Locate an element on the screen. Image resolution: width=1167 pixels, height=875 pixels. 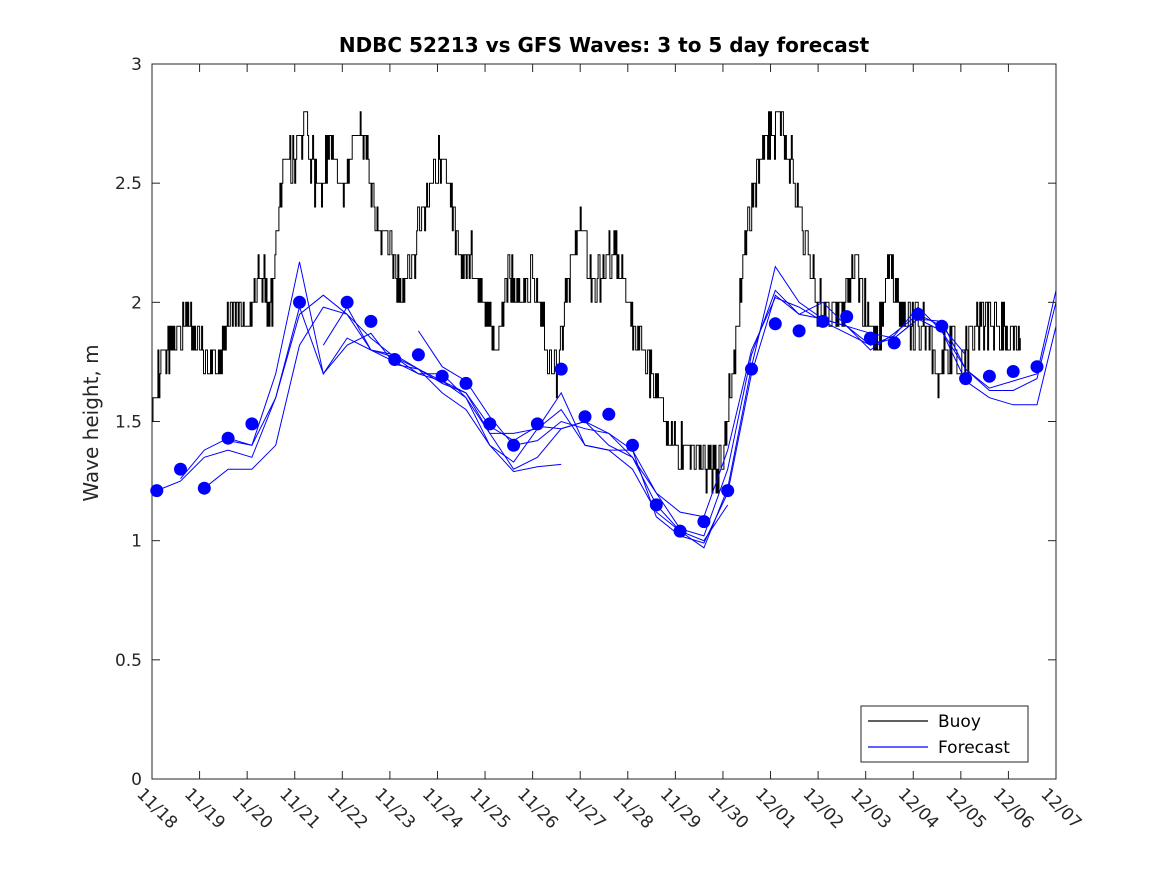
y-tick-label: 0.5 is located at coordinates (128, 661).